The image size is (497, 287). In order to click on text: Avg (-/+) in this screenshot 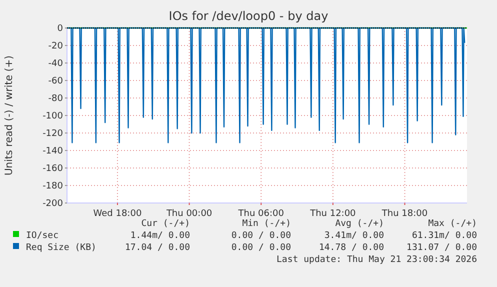, I will do `click(359, 224)`.